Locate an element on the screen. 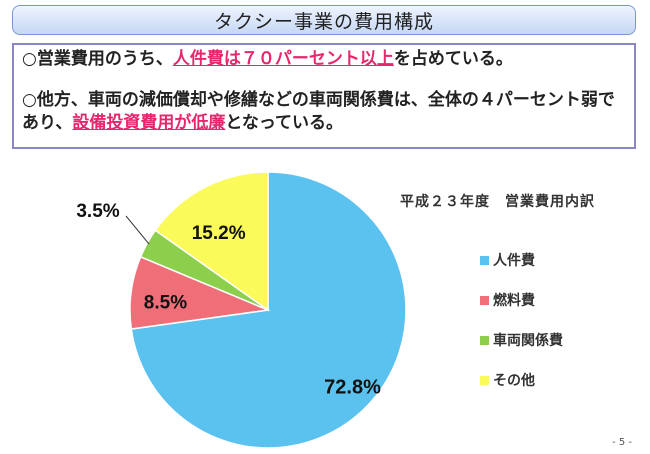  slide-title-bar: タクシー事業の費用構成 is located at coordinates (324, 20).